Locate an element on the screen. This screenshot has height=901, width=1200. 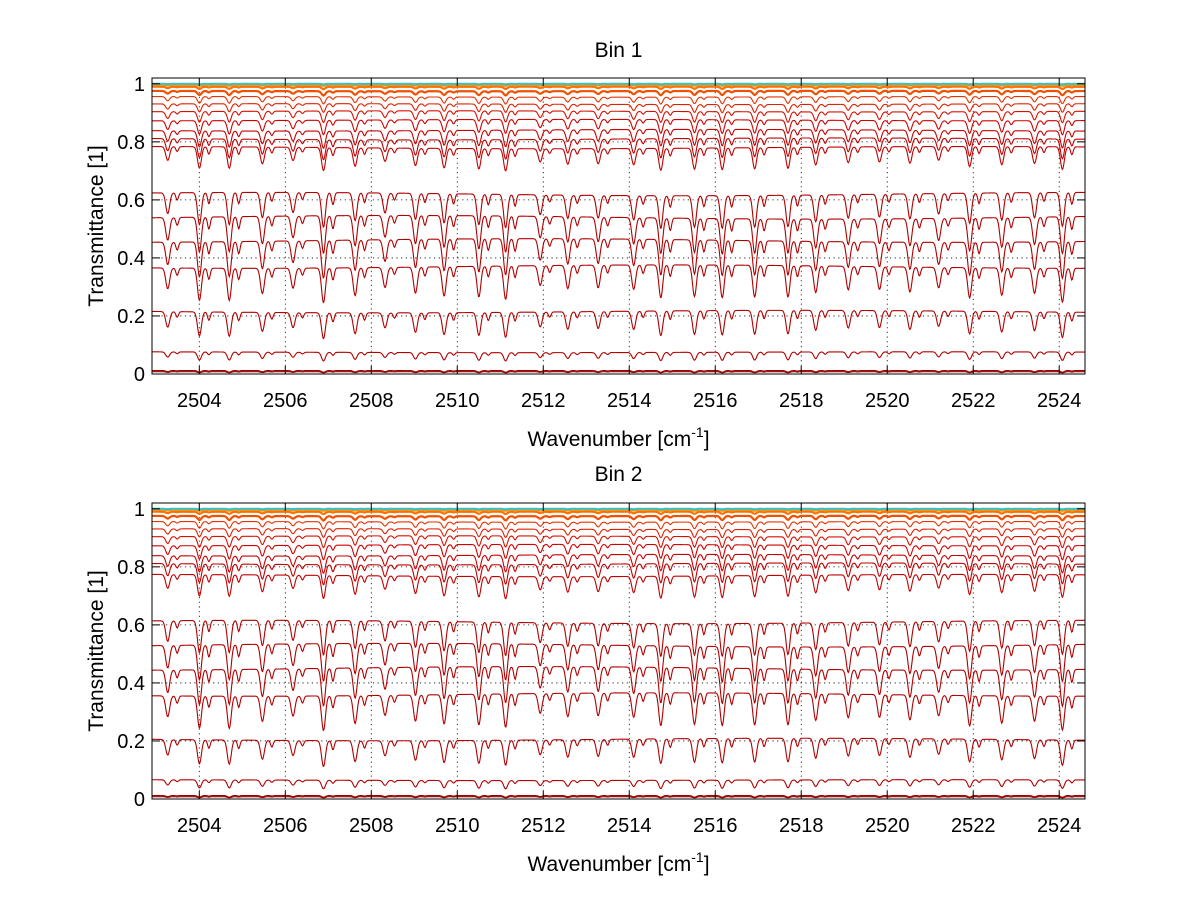
subplot-title: Bin 1 is located at coordinates (619, 50).